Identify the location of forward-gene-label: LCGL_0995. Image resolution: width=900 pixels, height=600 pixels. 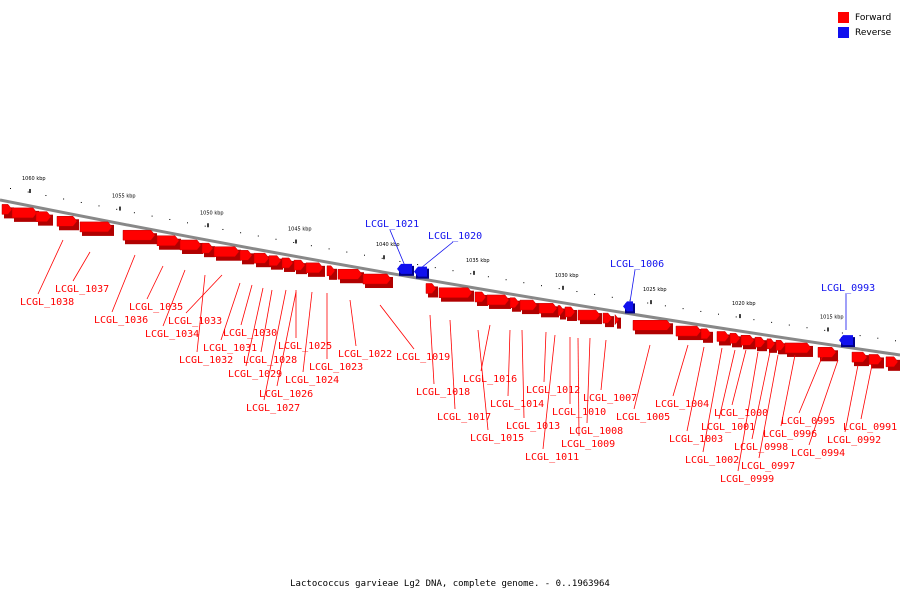
(808, 390).